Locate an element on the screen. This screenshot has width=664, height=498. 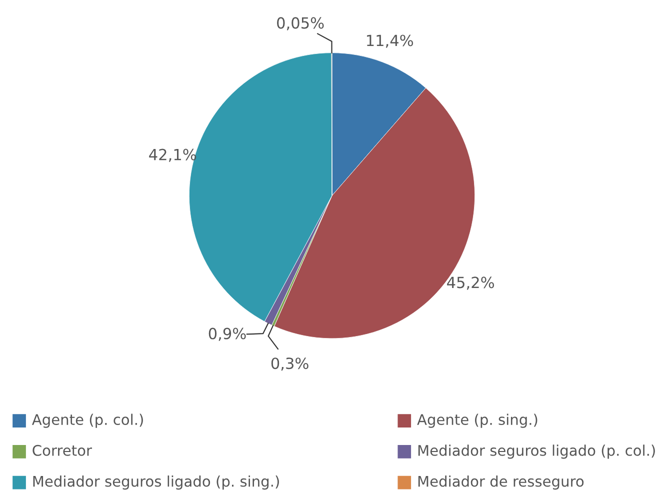
legend-label: Agente (p. sing.) is located at coordinates (477, 421).